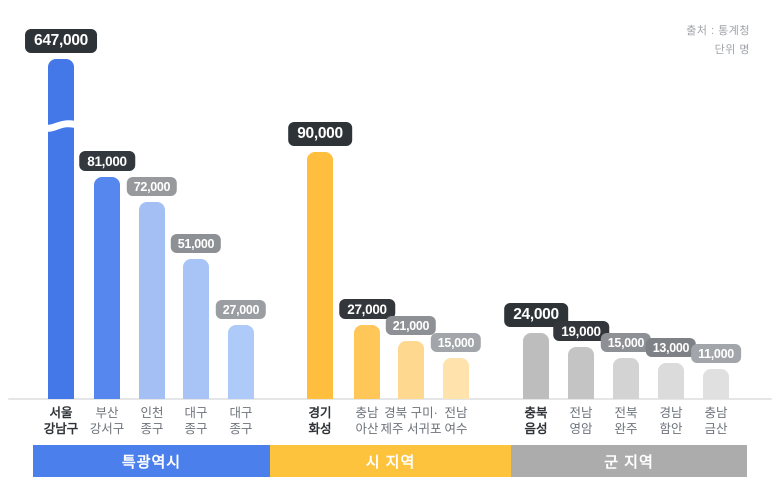 This screenshot has width=780, height=504. Describe the element at coordinates (536, 315) in the screenshot. I see `value-badge: 24,000` at that location.